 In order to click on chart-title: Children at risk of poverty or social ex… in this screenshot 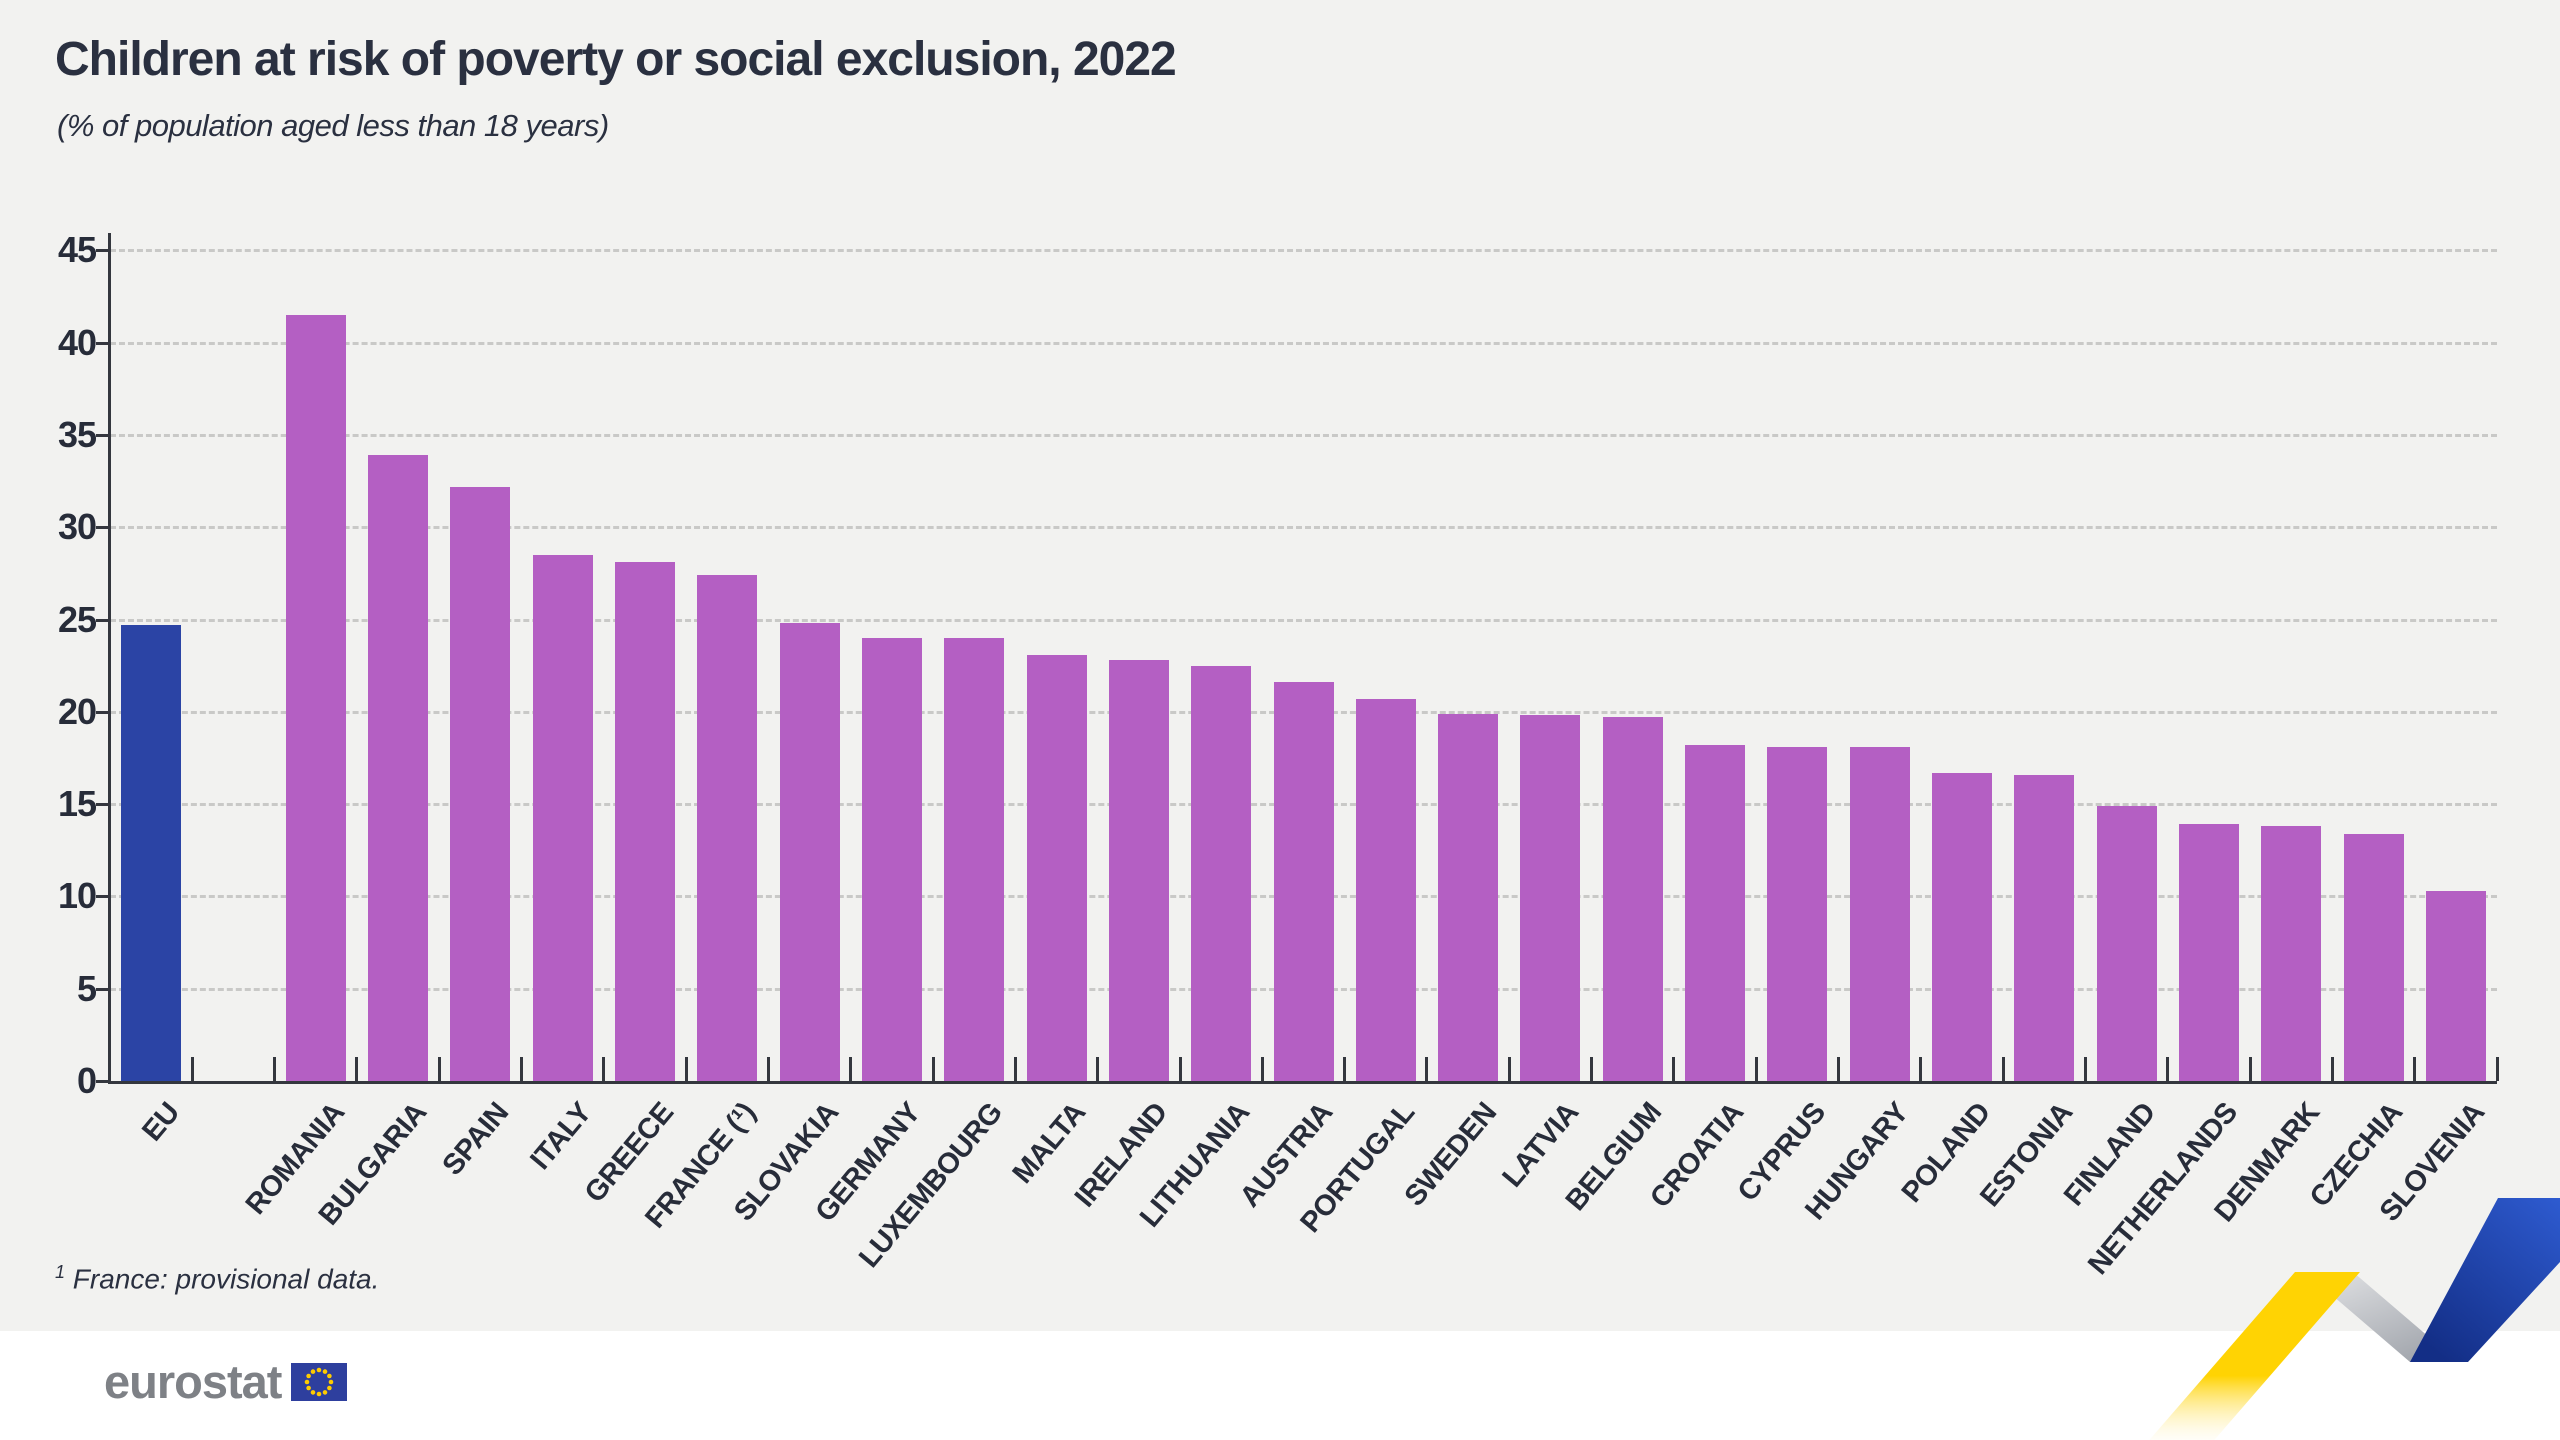, I will do `click(616, 59)`.